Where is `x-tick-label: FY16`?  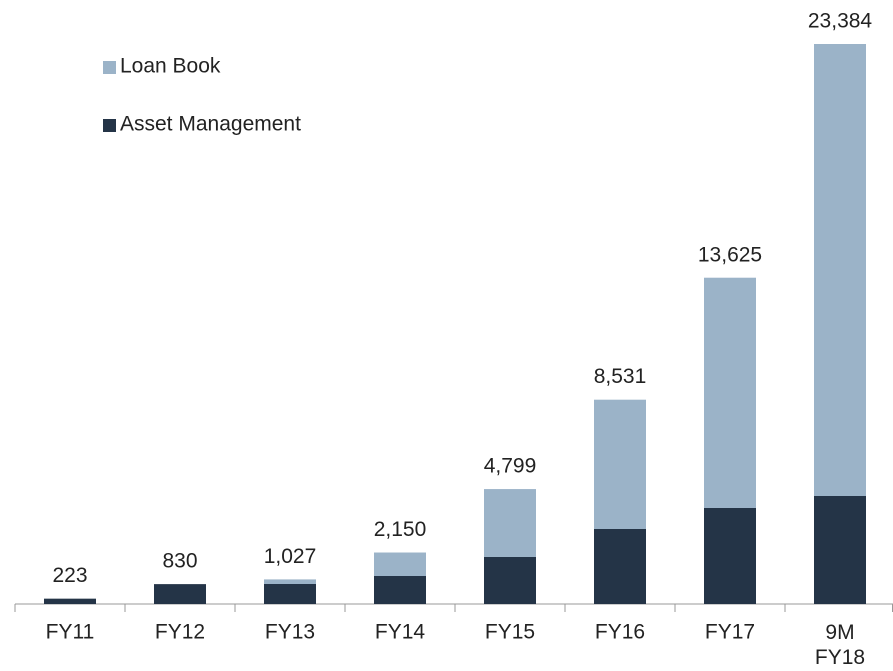
x-tick-label: FY16 is located at coordinates (620, 632).